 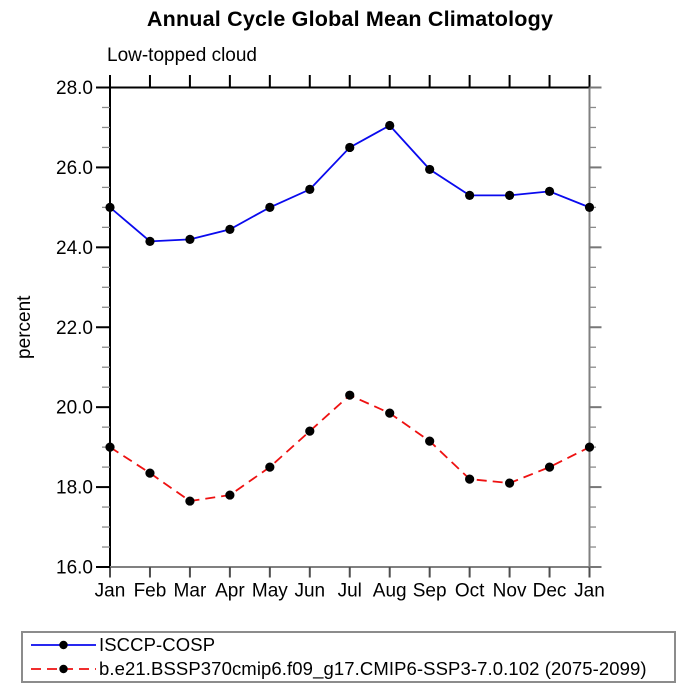 I want to click on month-label: Aug, so click(x=390, y=591).